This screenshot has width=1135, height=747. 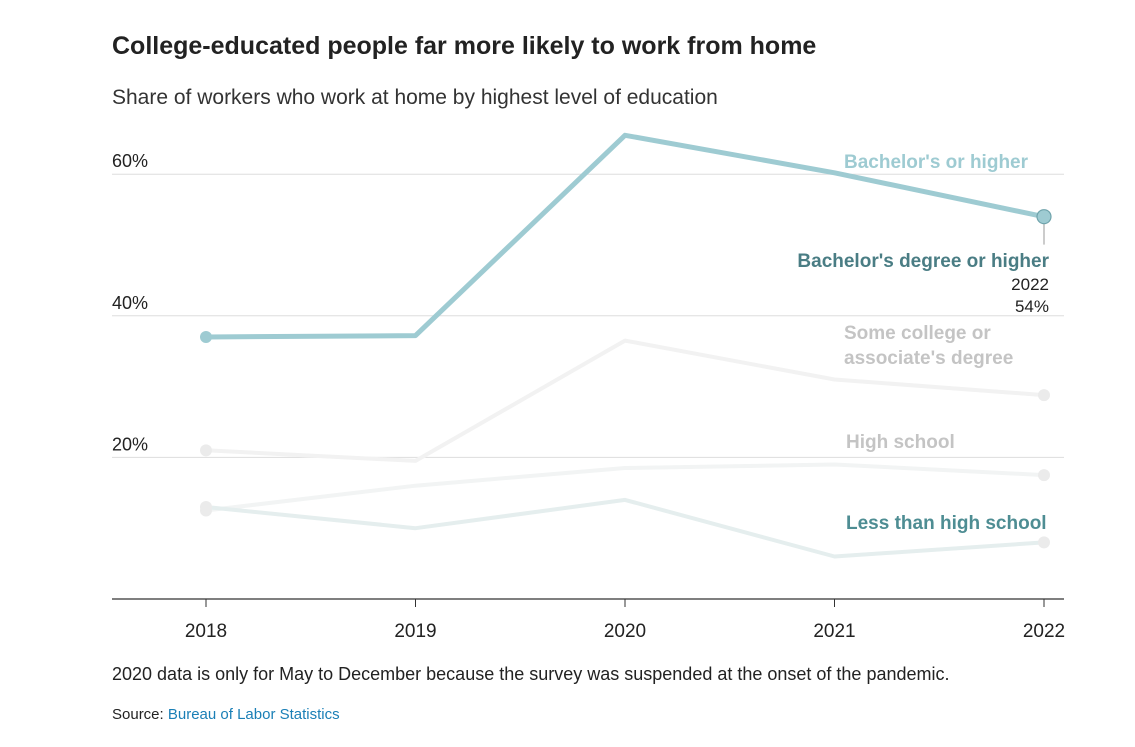 What do you see at coordinates (1044, 631) in the screenshot?
I see `x-tick-label: 2022` at bounding box center [1044, 631].